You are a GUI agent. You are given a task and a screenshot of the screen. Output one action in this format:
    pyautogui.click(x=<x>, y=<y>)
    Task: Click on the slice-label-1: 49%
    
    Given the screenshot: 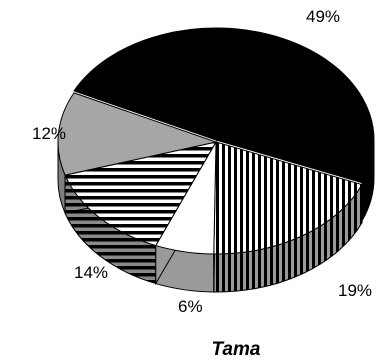 What is the action you would take?
    pyautogui.click(x=323, y=16)
    